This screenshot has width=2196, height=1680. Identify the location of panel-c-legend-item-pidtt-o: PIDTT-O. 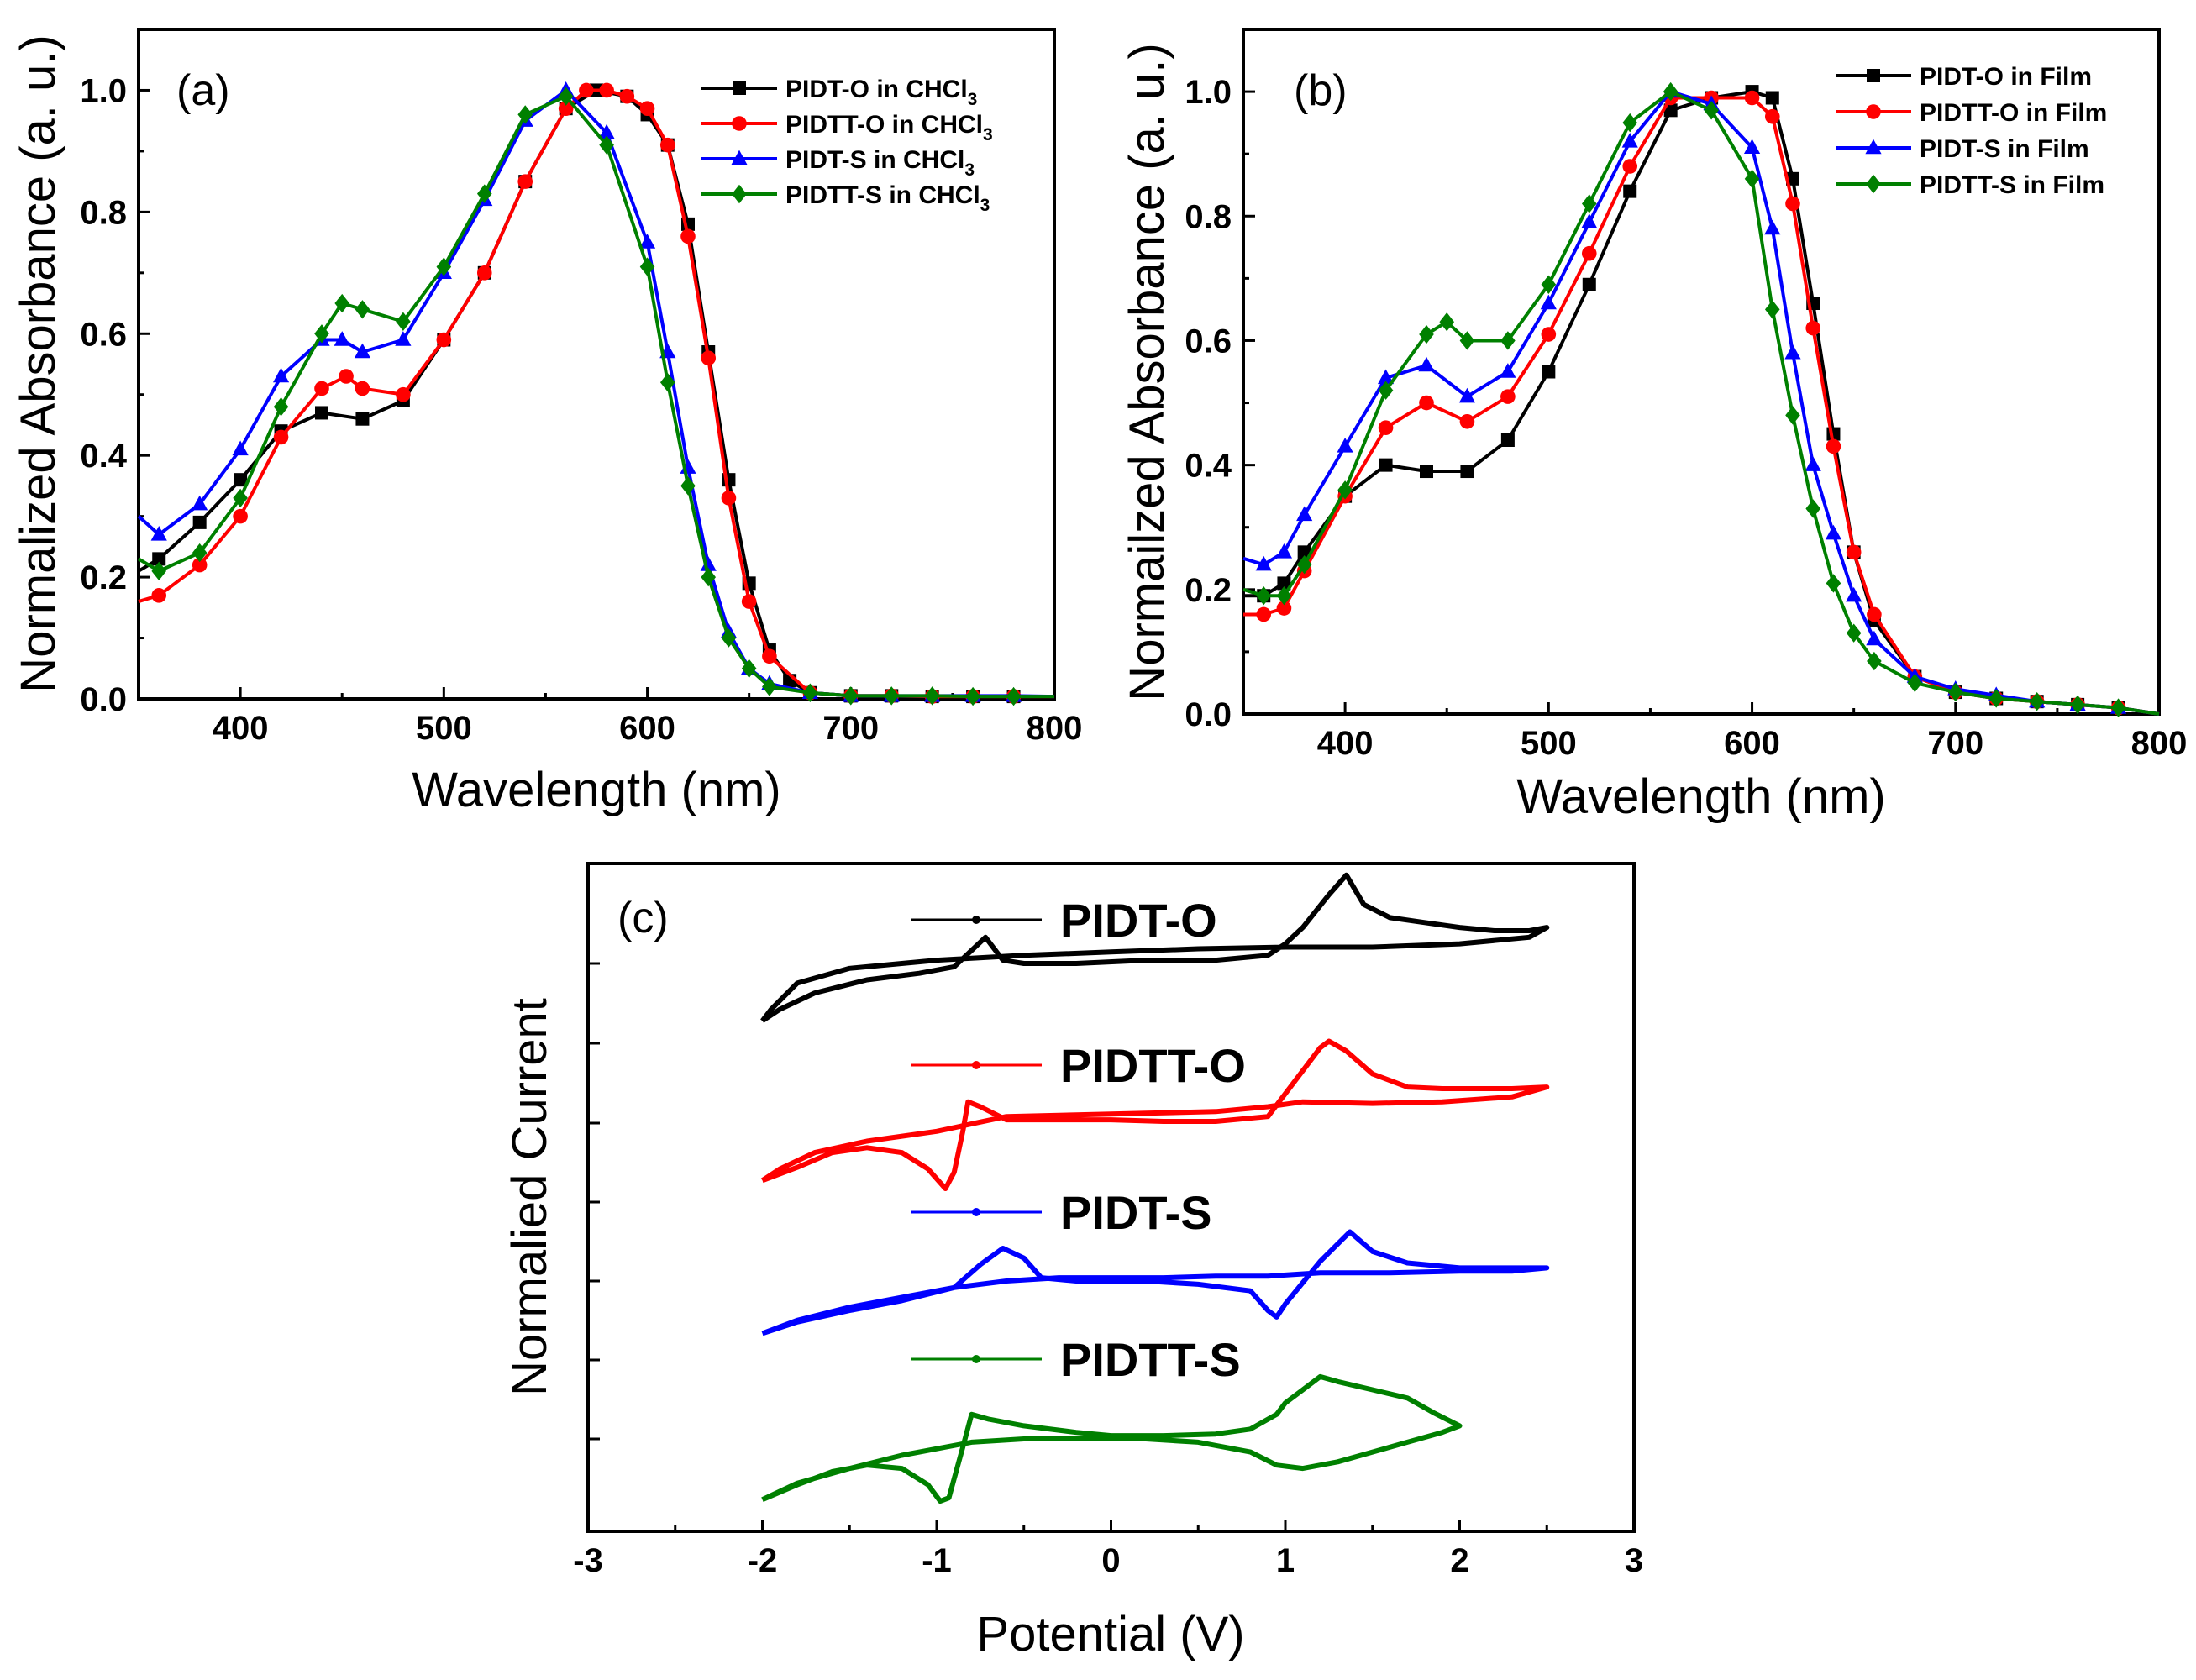
(1078, 1065).